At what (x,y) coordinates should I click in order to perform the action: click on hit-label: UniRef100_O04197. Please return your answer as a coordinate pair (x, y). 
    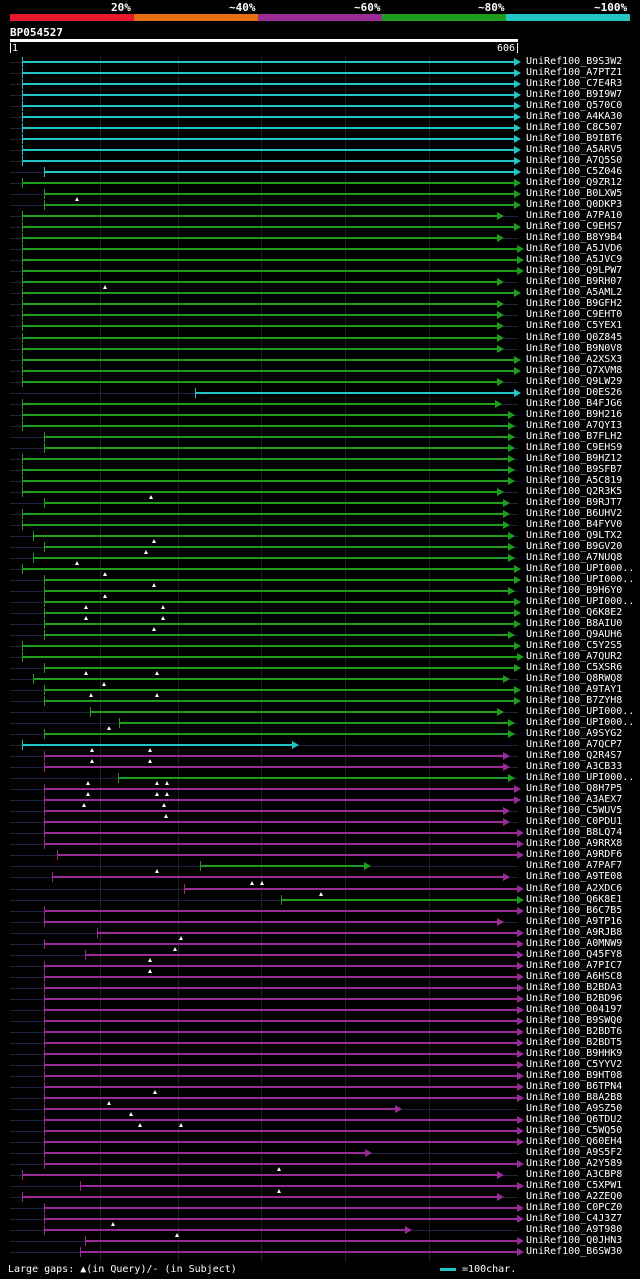
    Looking at the image, I should click on (574, 1009).